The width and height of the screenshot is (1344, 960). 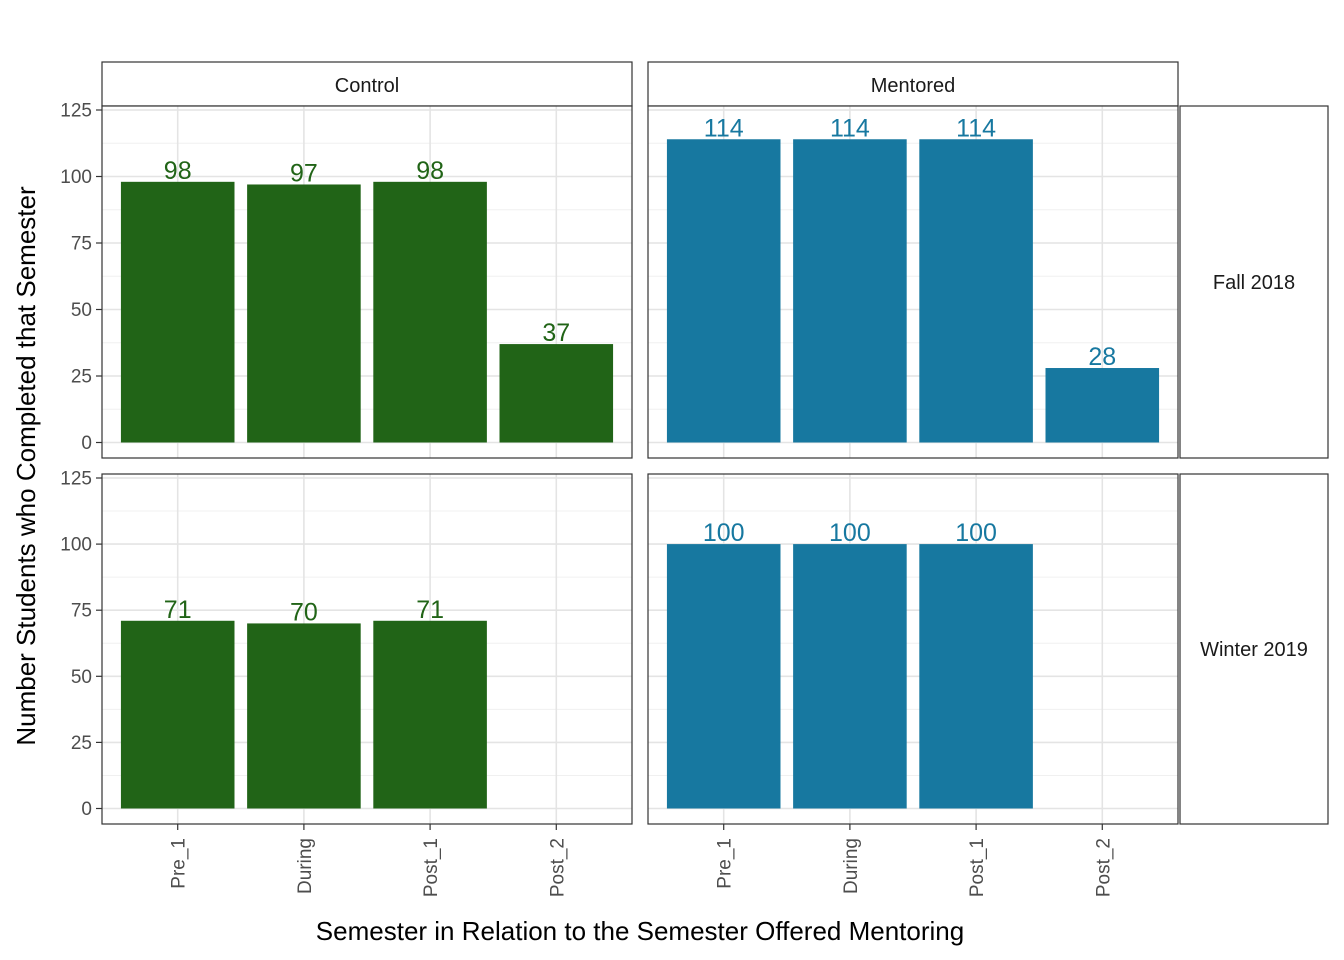 I want to click on row-strip-label: Winter 2019, so click(x=1254, y=650).